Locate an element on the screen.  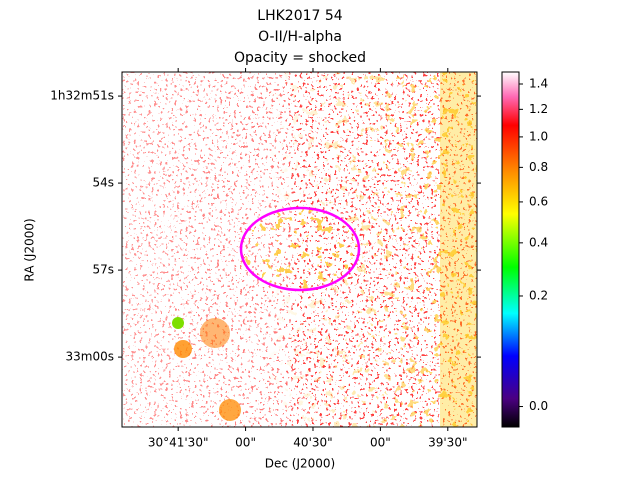
colorbar-tick-label: 0.4 is located at coordinates (538, 242).